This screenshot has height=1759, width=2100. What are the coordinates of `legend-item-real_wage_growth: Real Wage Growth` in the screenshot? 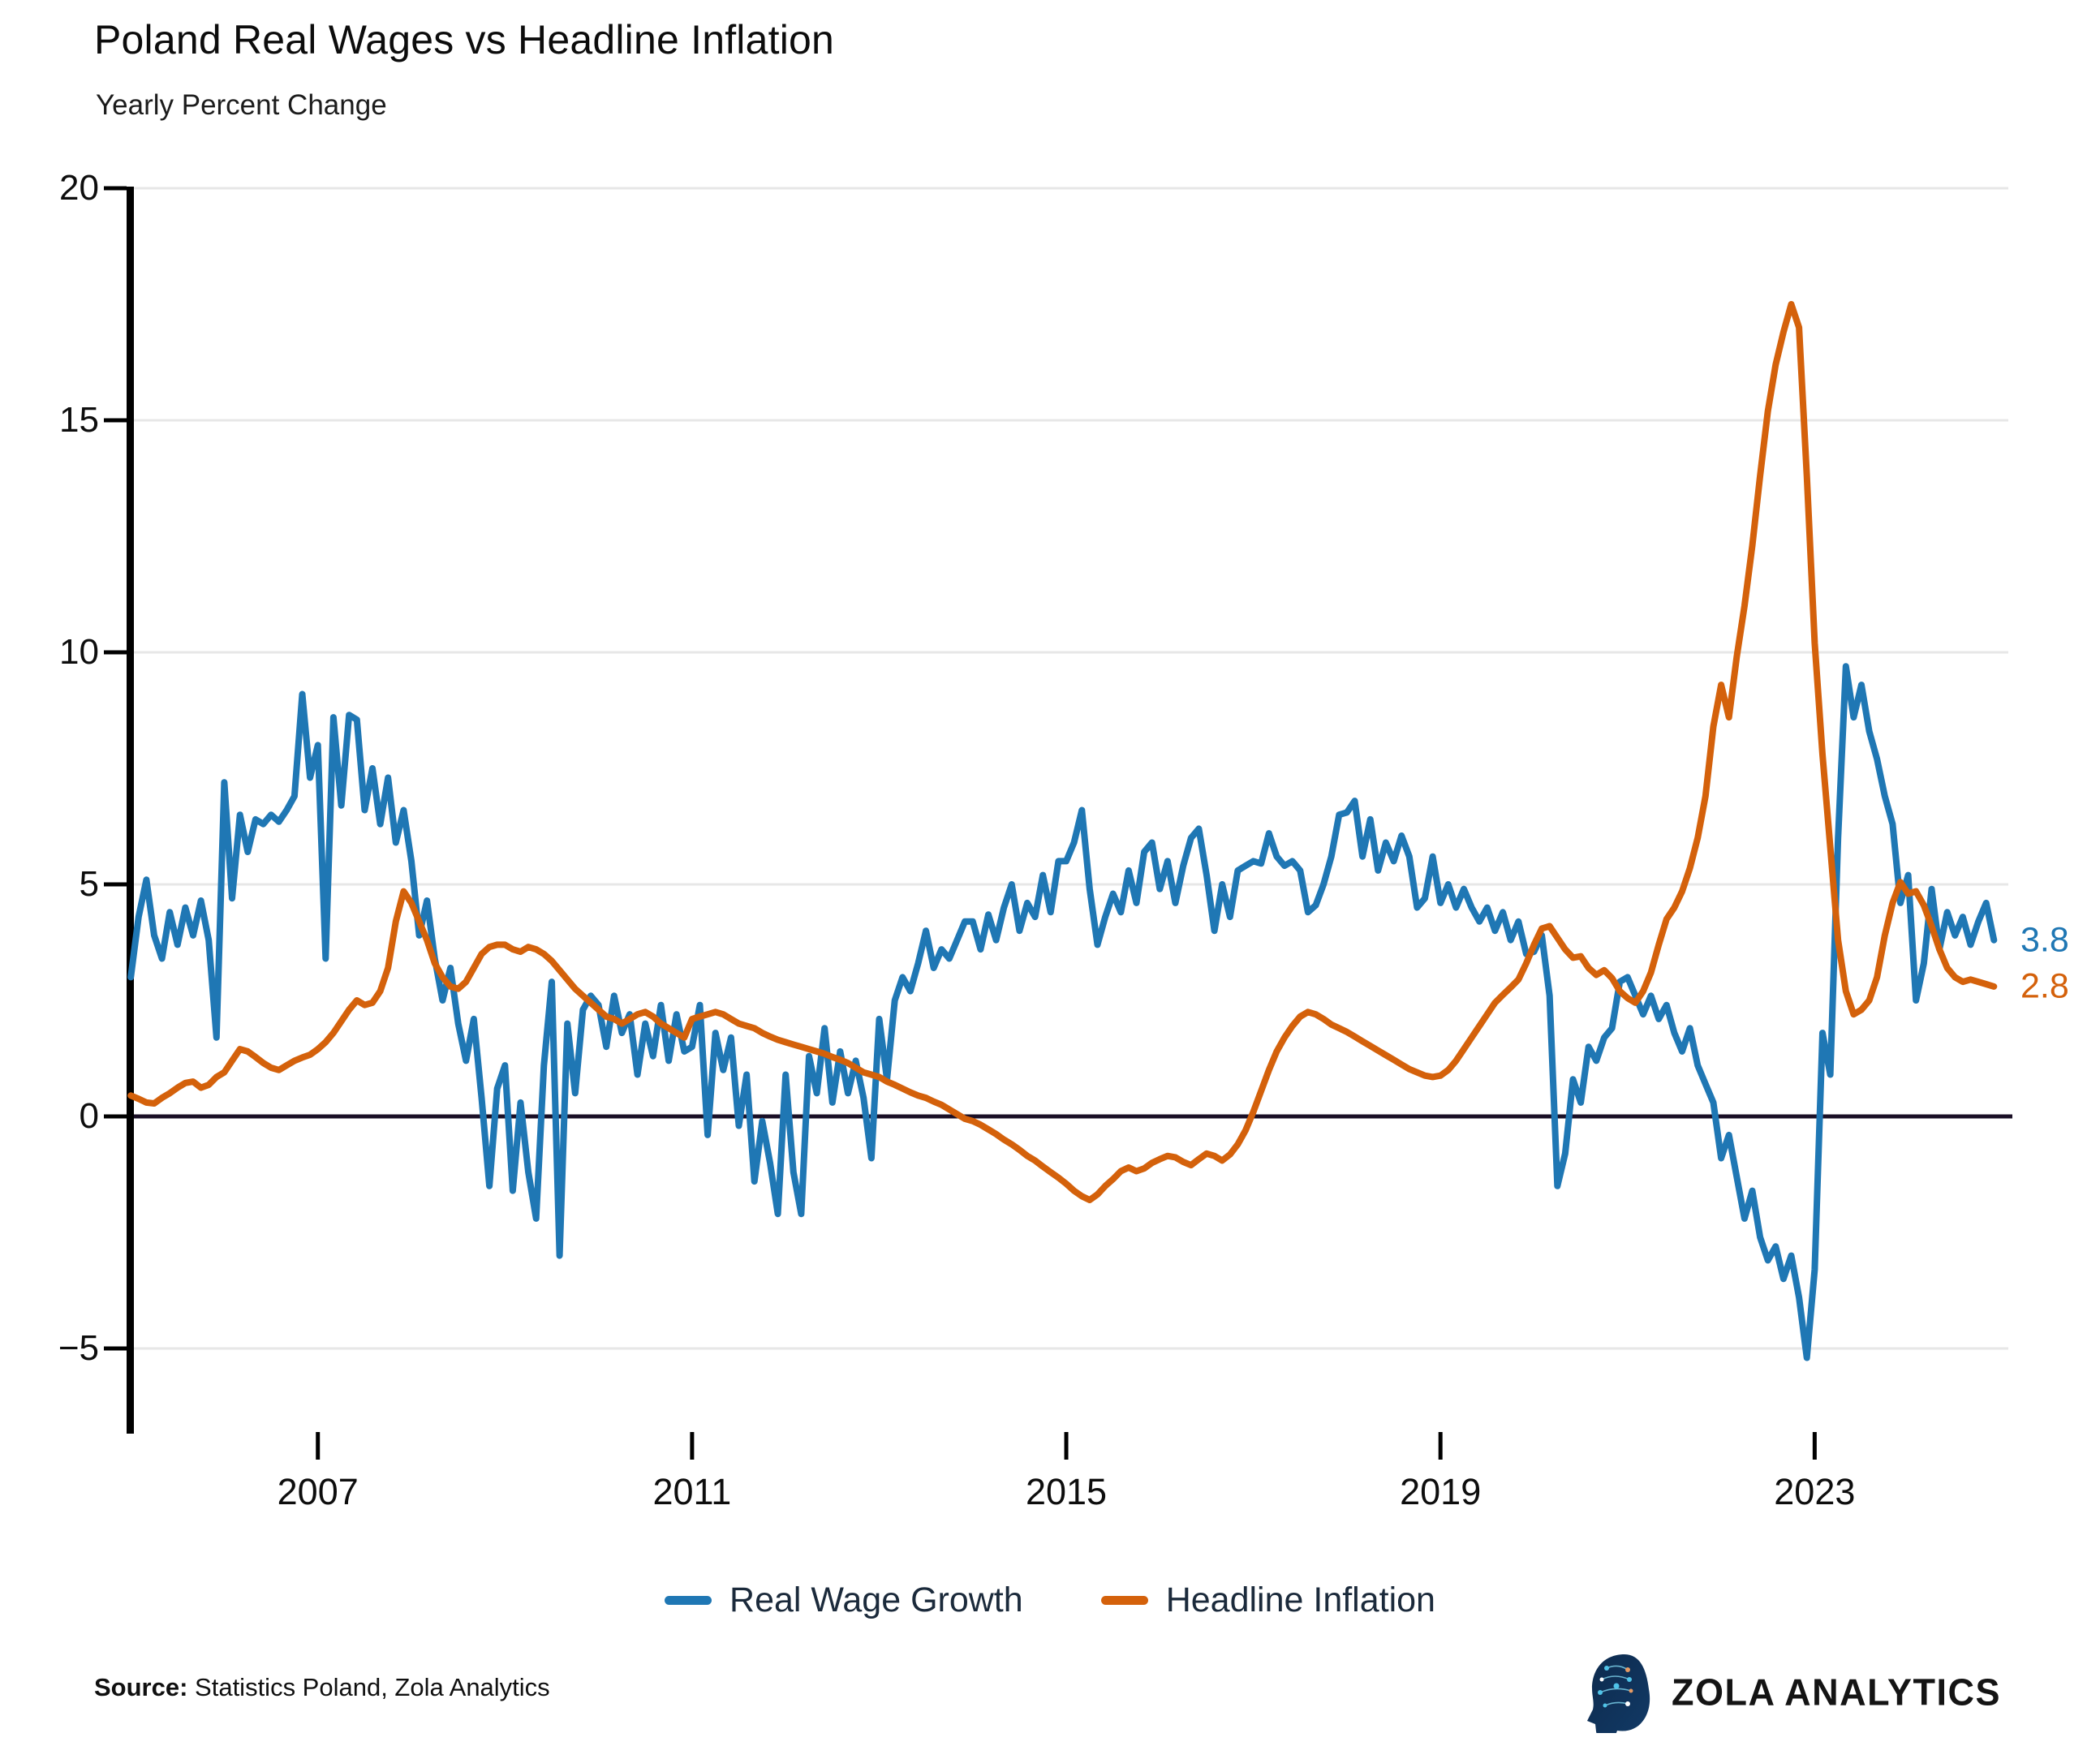 It's located at (844, 1600).